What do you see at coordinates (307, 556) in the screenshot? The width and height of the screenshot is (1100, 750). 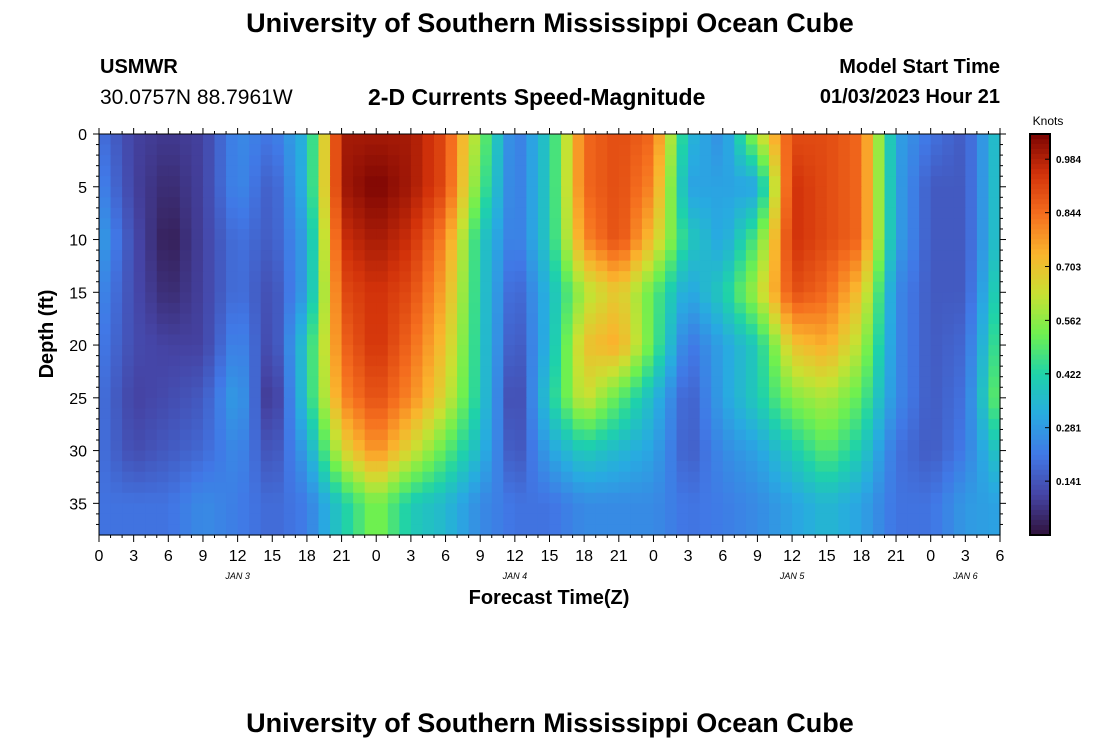 I see `x-tick-label: 18` at bounding box center [307, 556].